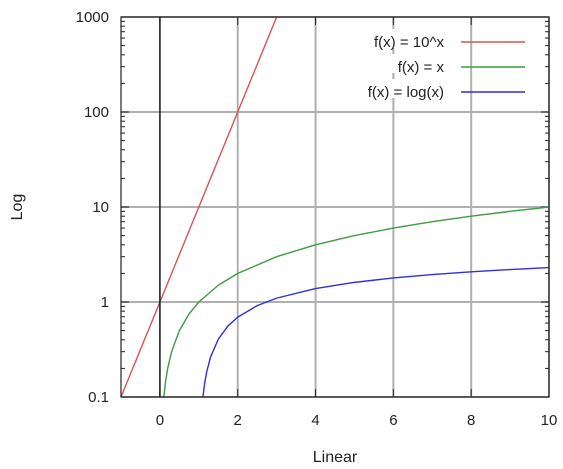  What do you see at coordinates (17, 207) in the screenshot?
I see `y-axis-label: Log` at bounding box center [17, 207].